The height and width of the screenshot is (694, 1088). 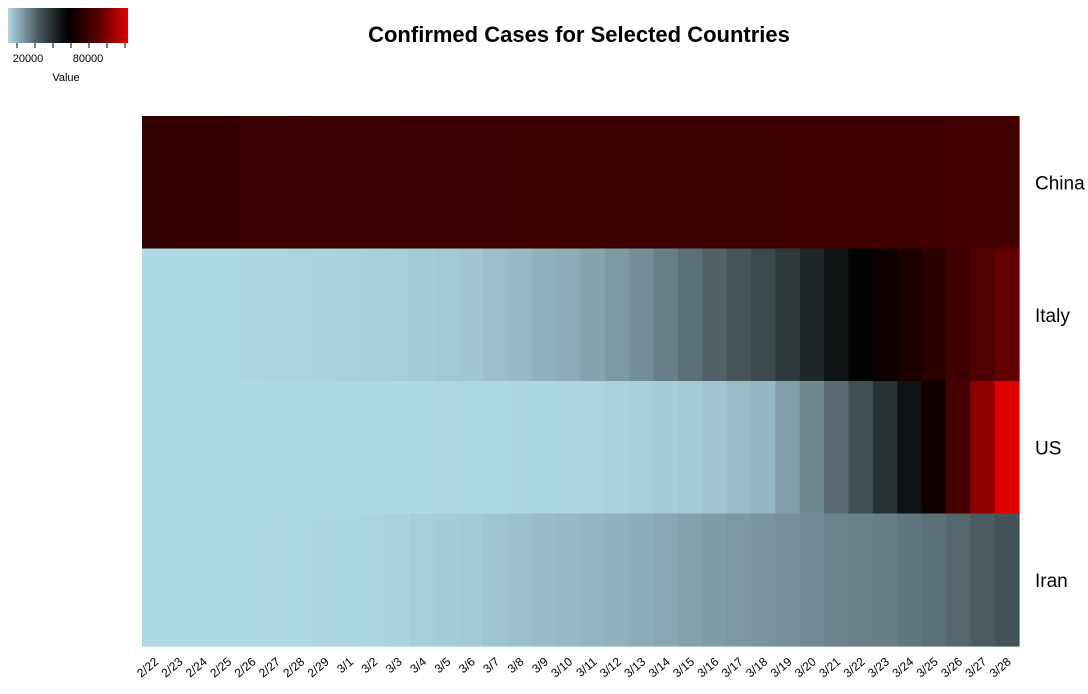 What do you see at coordinates (708, 667) in the screenshot?
I see `column-label: 3/16` at bounding box center [708, 667].